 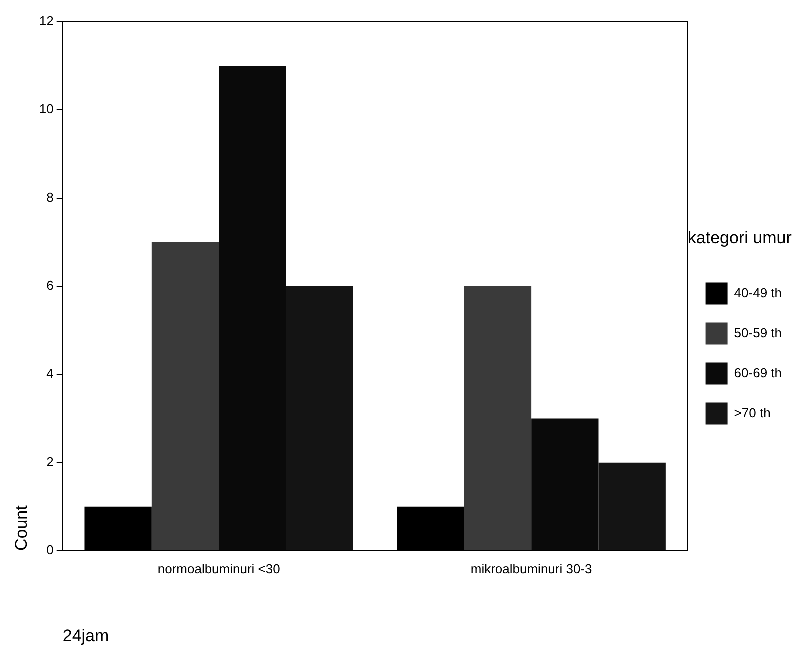 I want to click on y-tick-label: 0, so click(x=50, y=550).